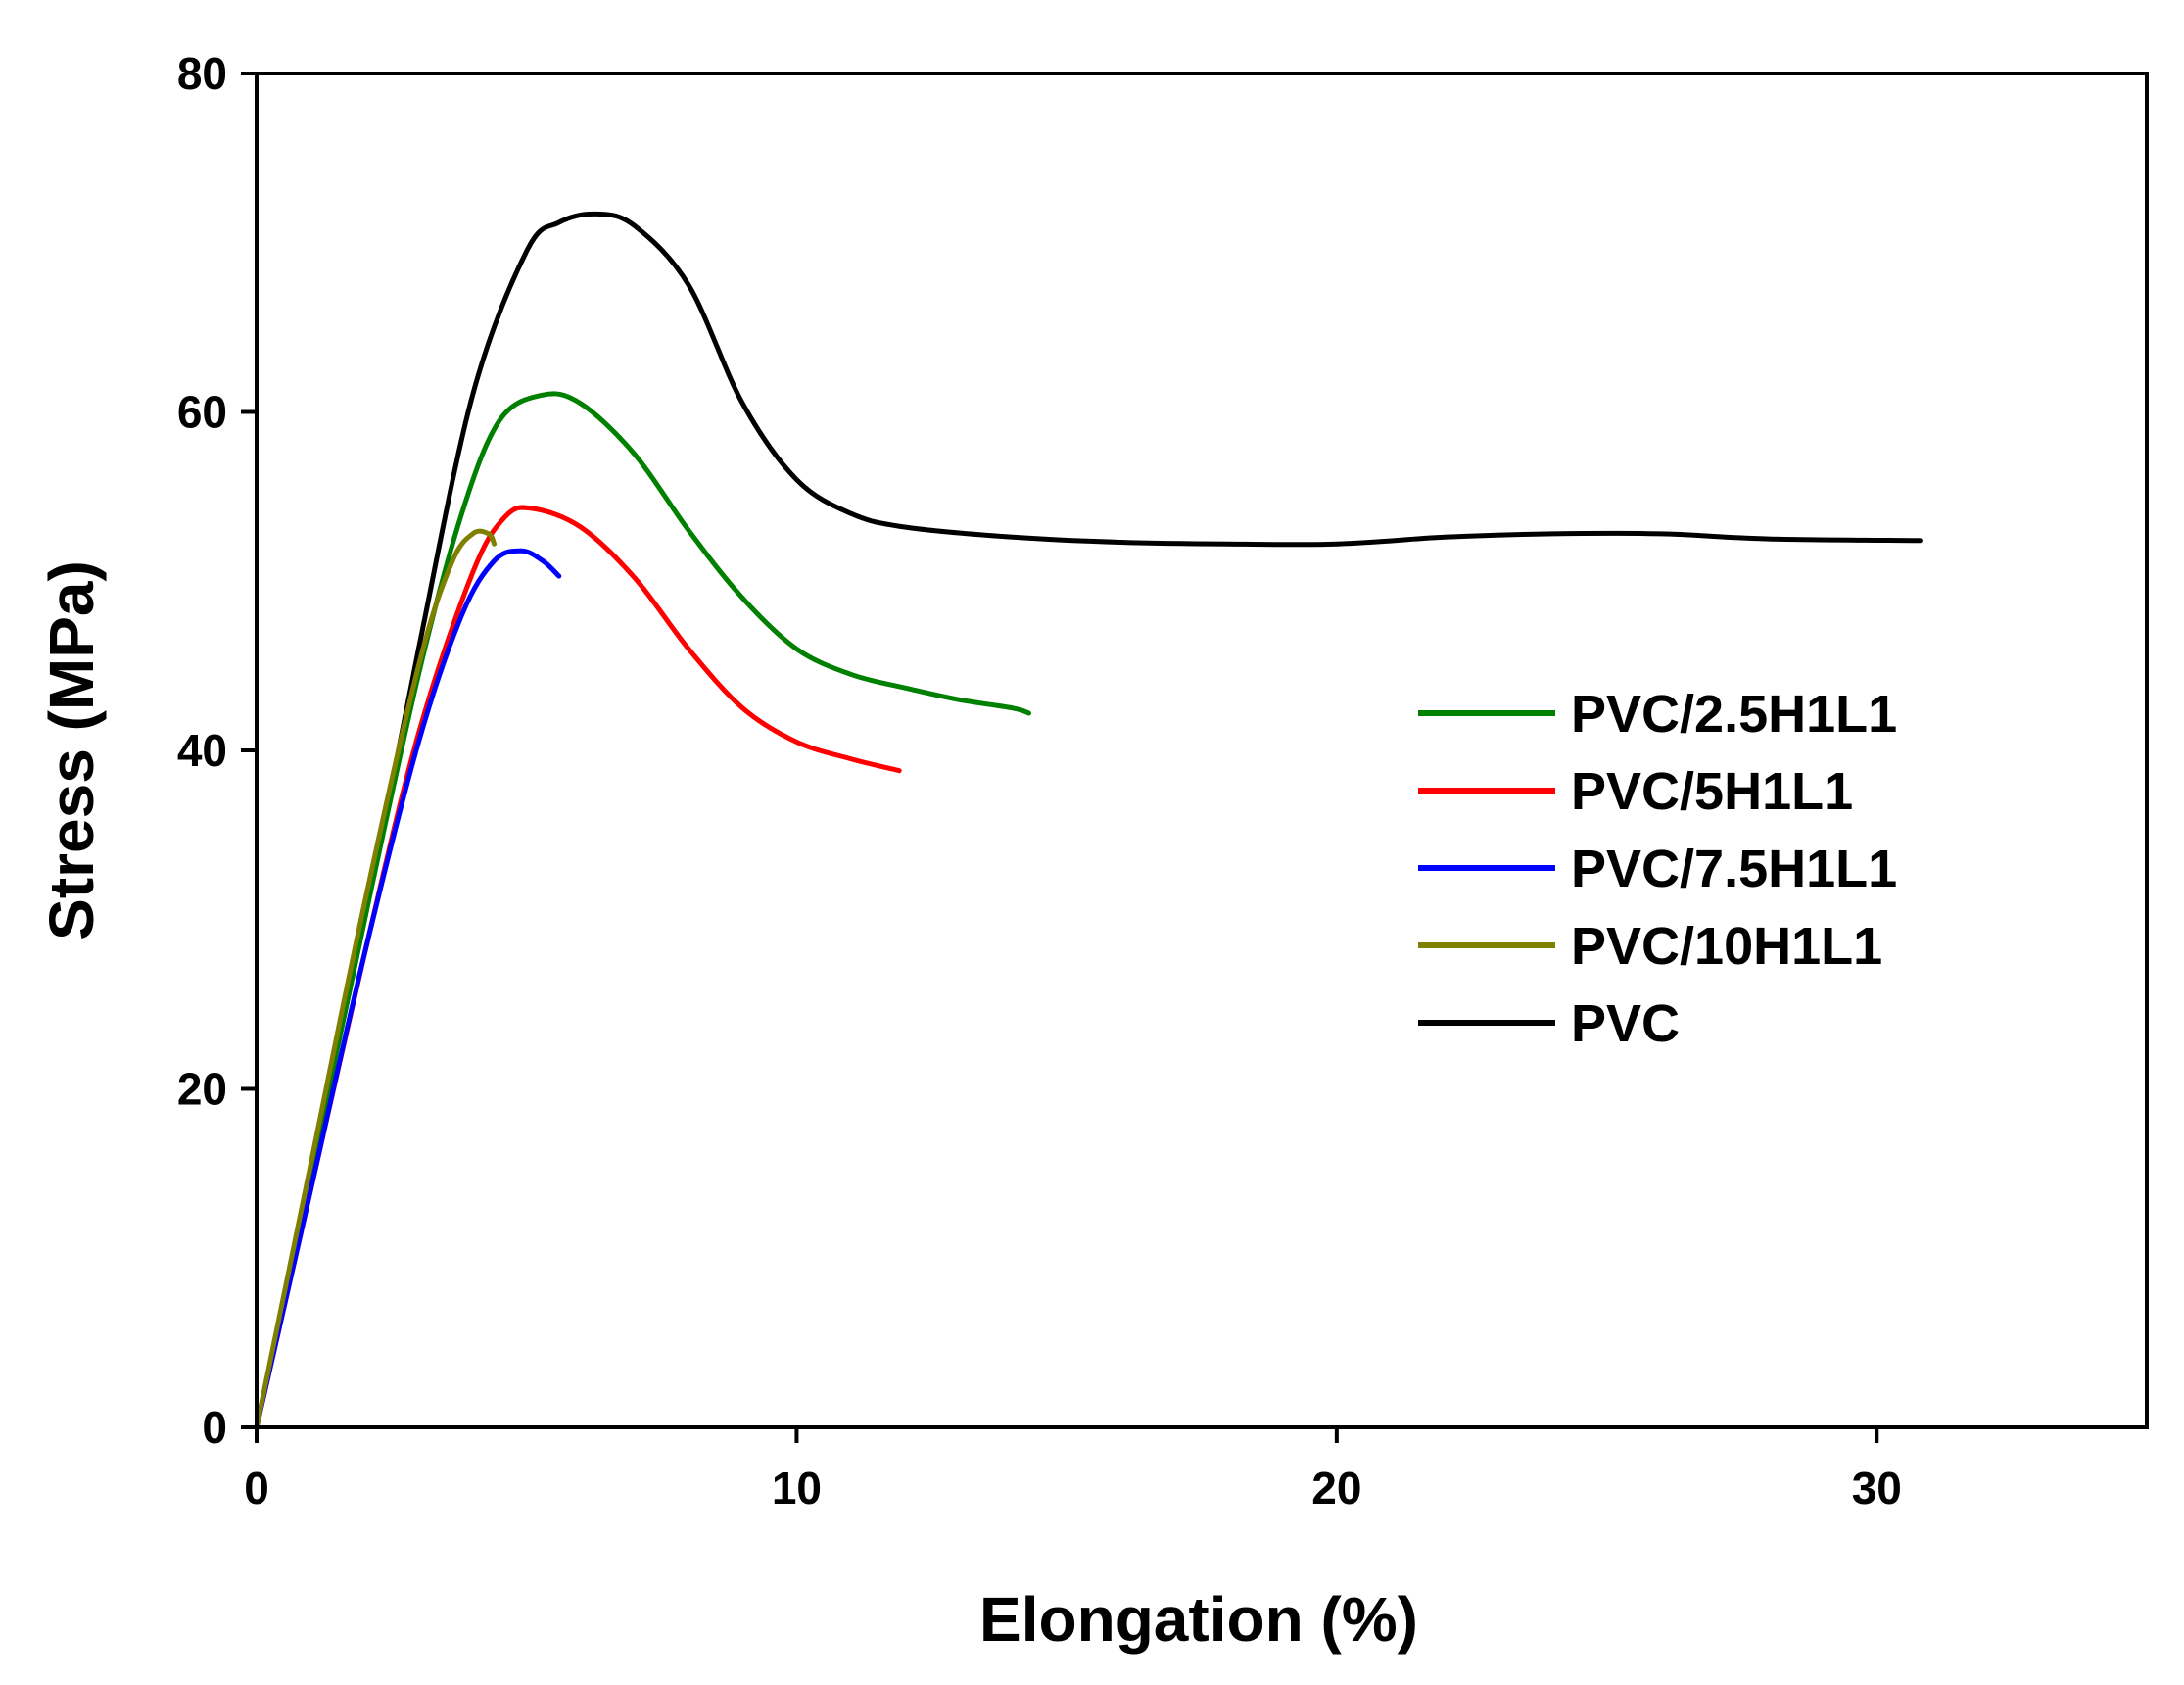  Describe the element at coordinates (1734, 714) in the screenshot. I see `legend-label-pvc-2-5h1l1: PVC/2.5H1L1` at that location.